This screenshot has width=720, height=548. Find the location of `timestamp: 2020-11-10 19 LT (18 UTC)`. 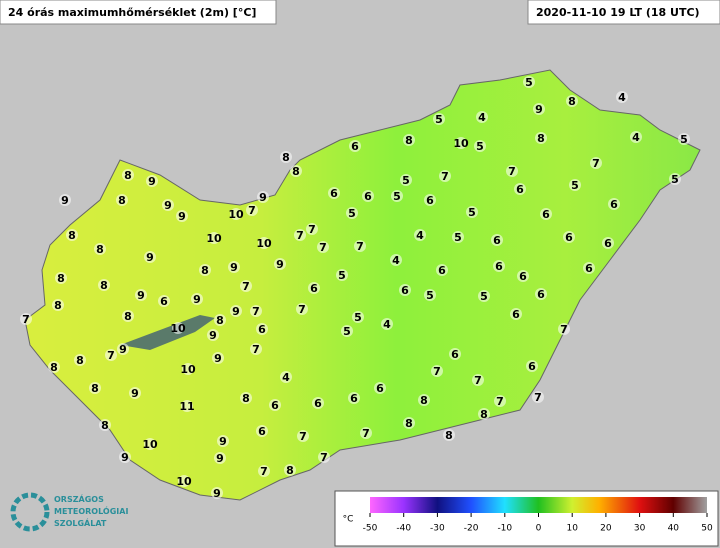

timestamp: 2020-11-10 19 LT (18 UTC) is located at coordinates (618, 12).